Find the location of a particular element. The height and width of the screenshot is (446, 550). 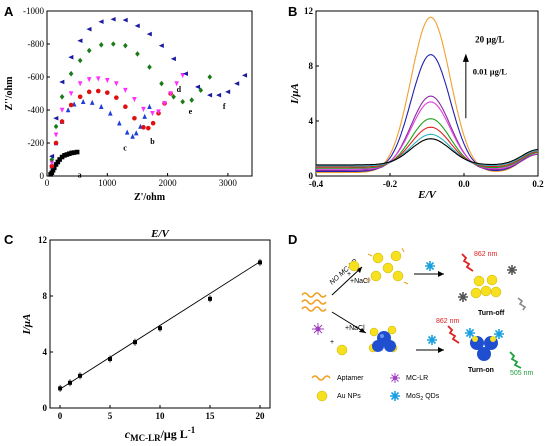

x-tick-label: 15 is located at coordinates (211, 416).